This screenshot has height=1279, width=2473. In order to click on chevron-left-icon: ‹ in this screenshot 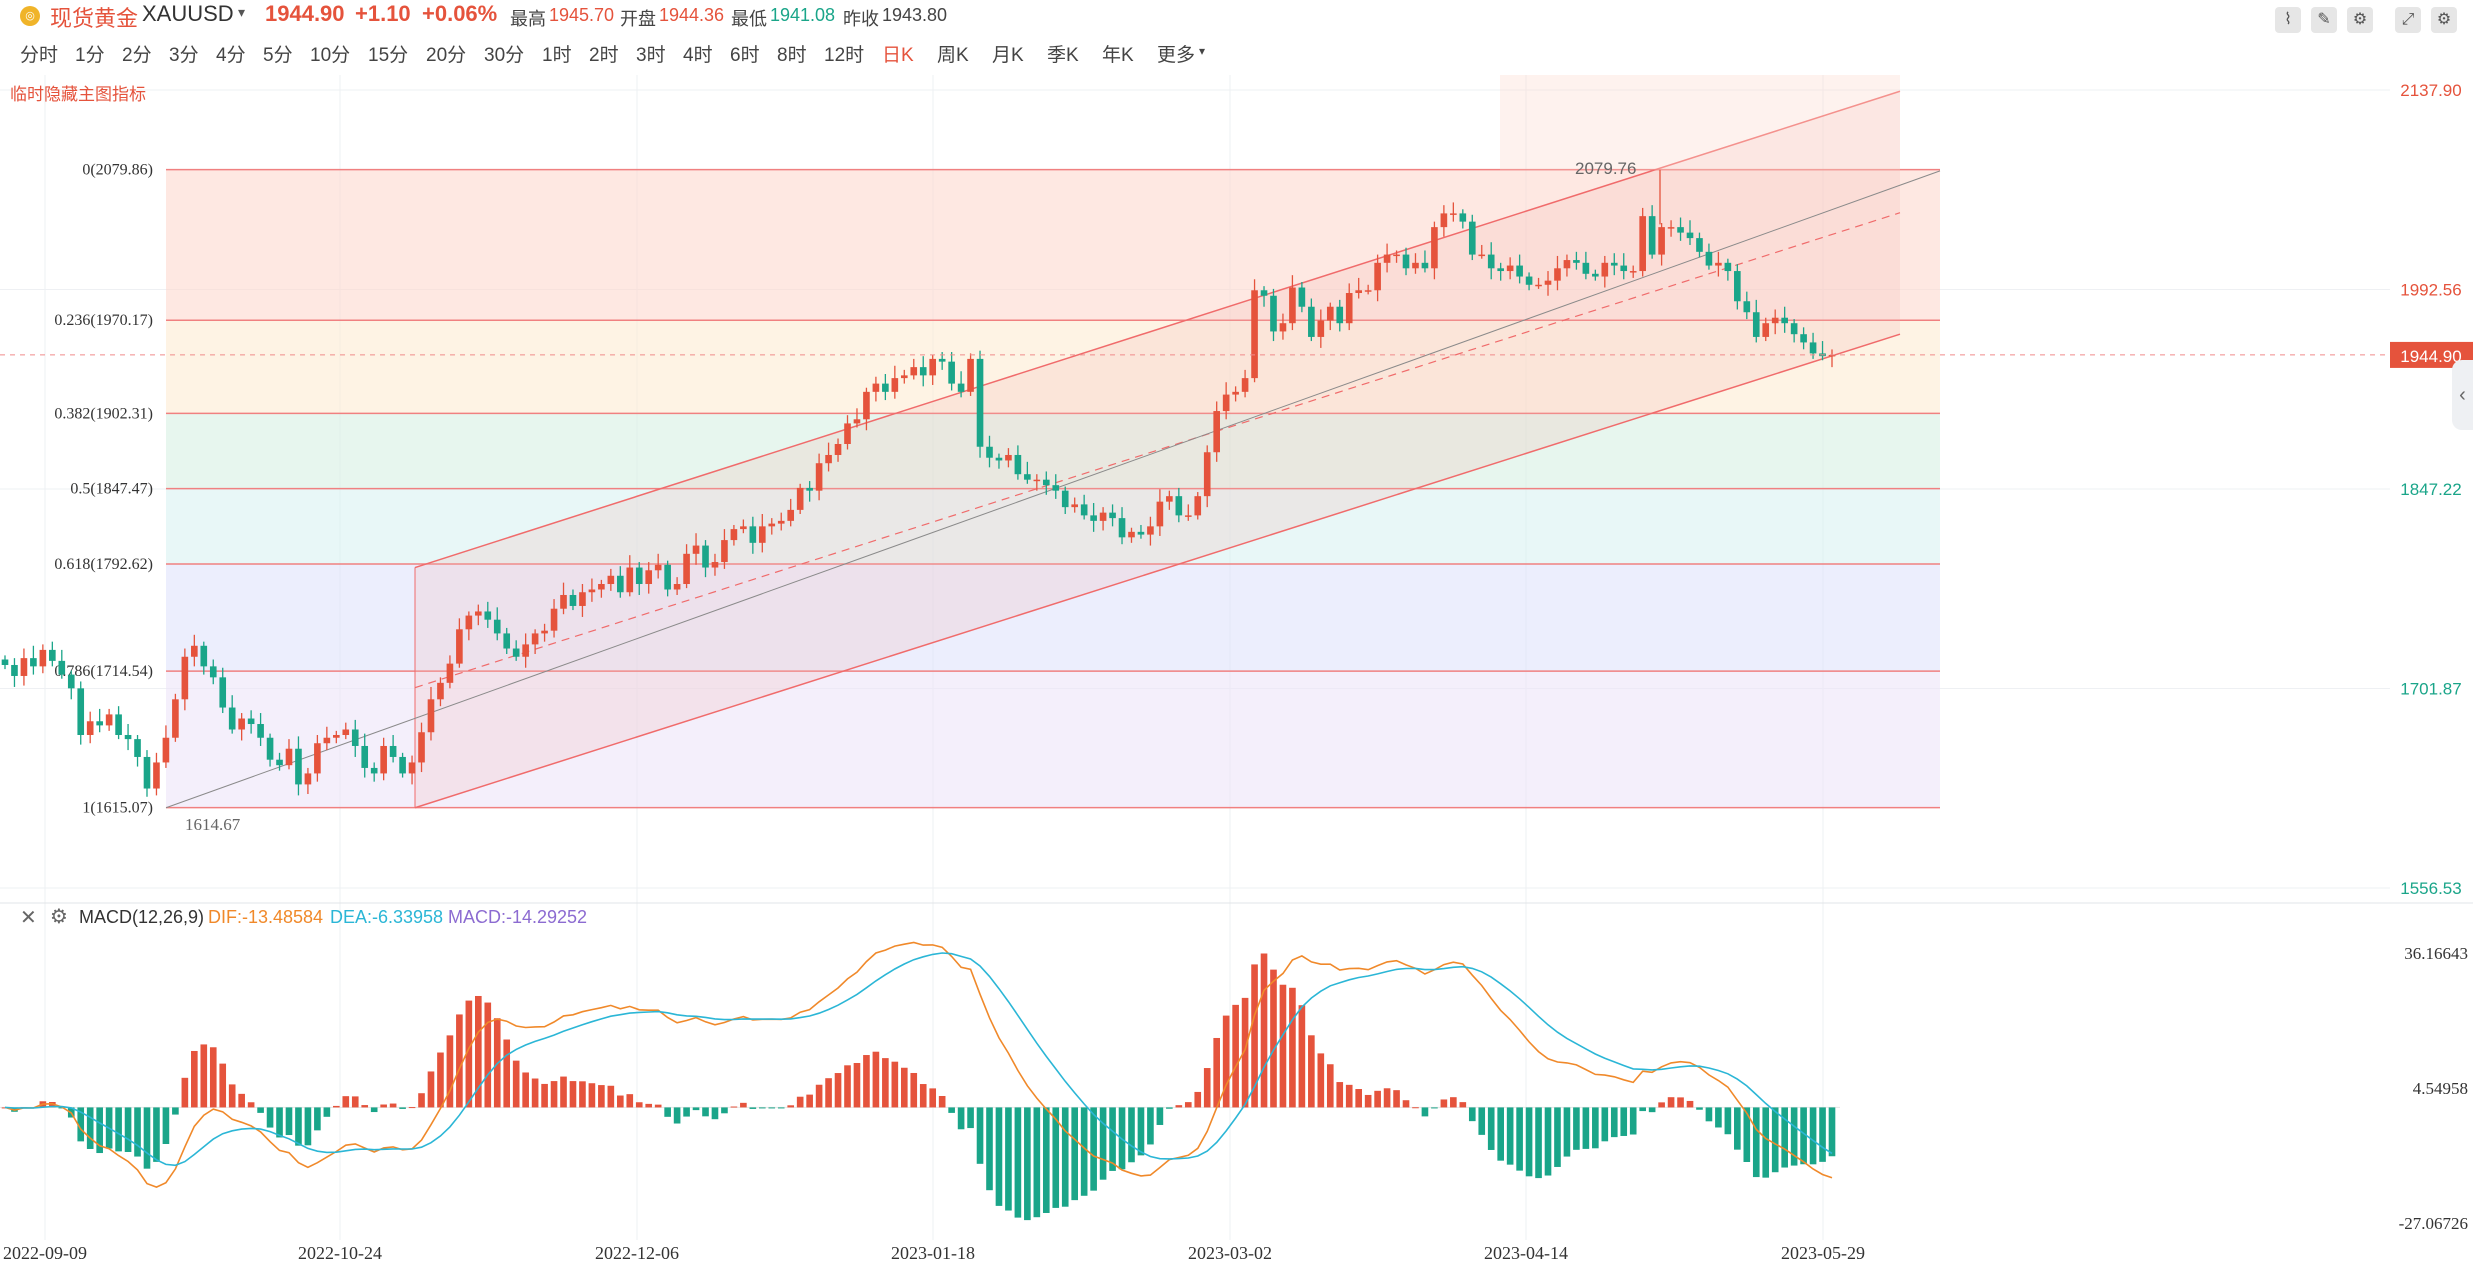, I will do `click(2462, 395)`.